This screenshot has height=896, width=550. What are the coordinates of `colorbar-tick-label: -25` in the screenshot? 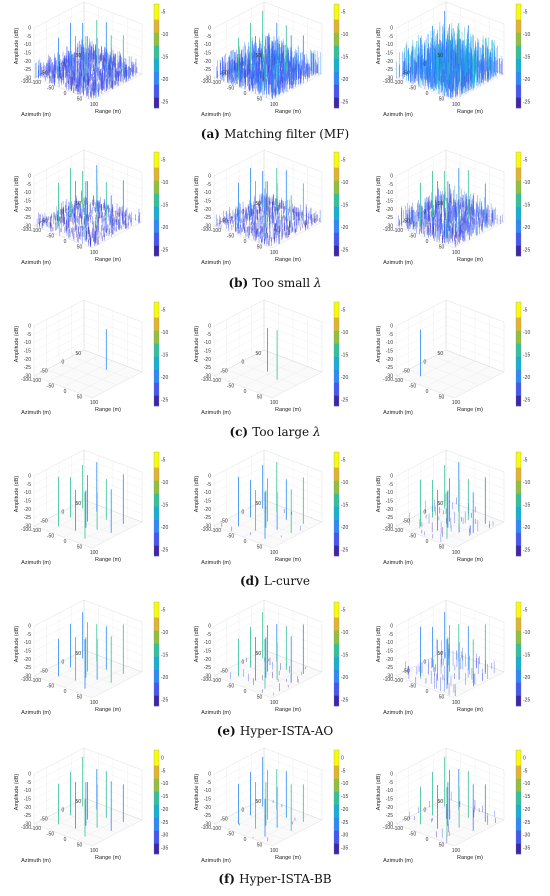 It's located at (344, 103).